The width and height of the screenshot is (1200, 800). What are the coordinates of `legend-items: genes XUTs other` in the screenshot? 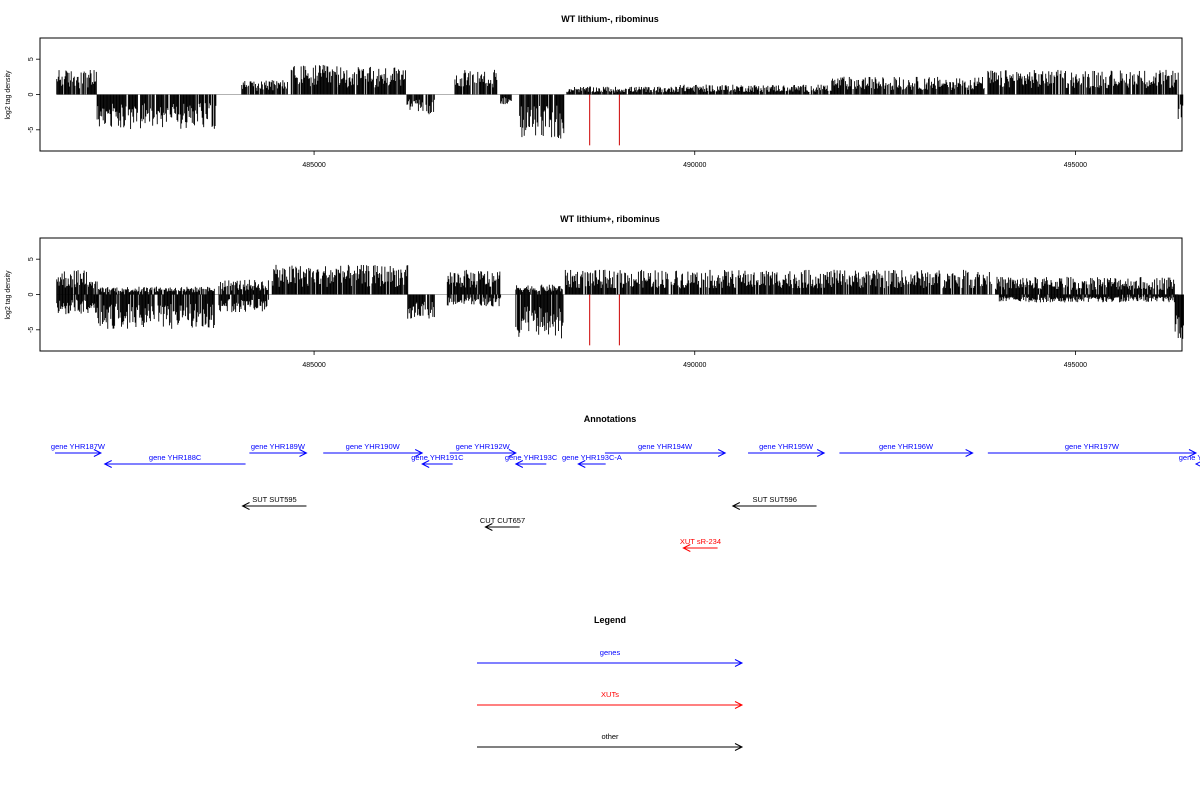 It's located at (610, 699).